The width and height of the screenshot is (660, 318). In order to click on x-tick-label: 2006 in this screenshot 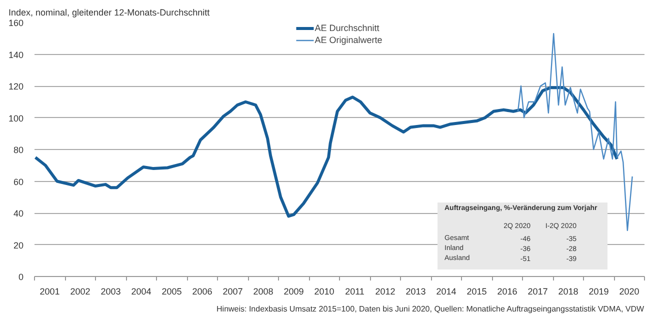, I will do `click(202, 291)`.